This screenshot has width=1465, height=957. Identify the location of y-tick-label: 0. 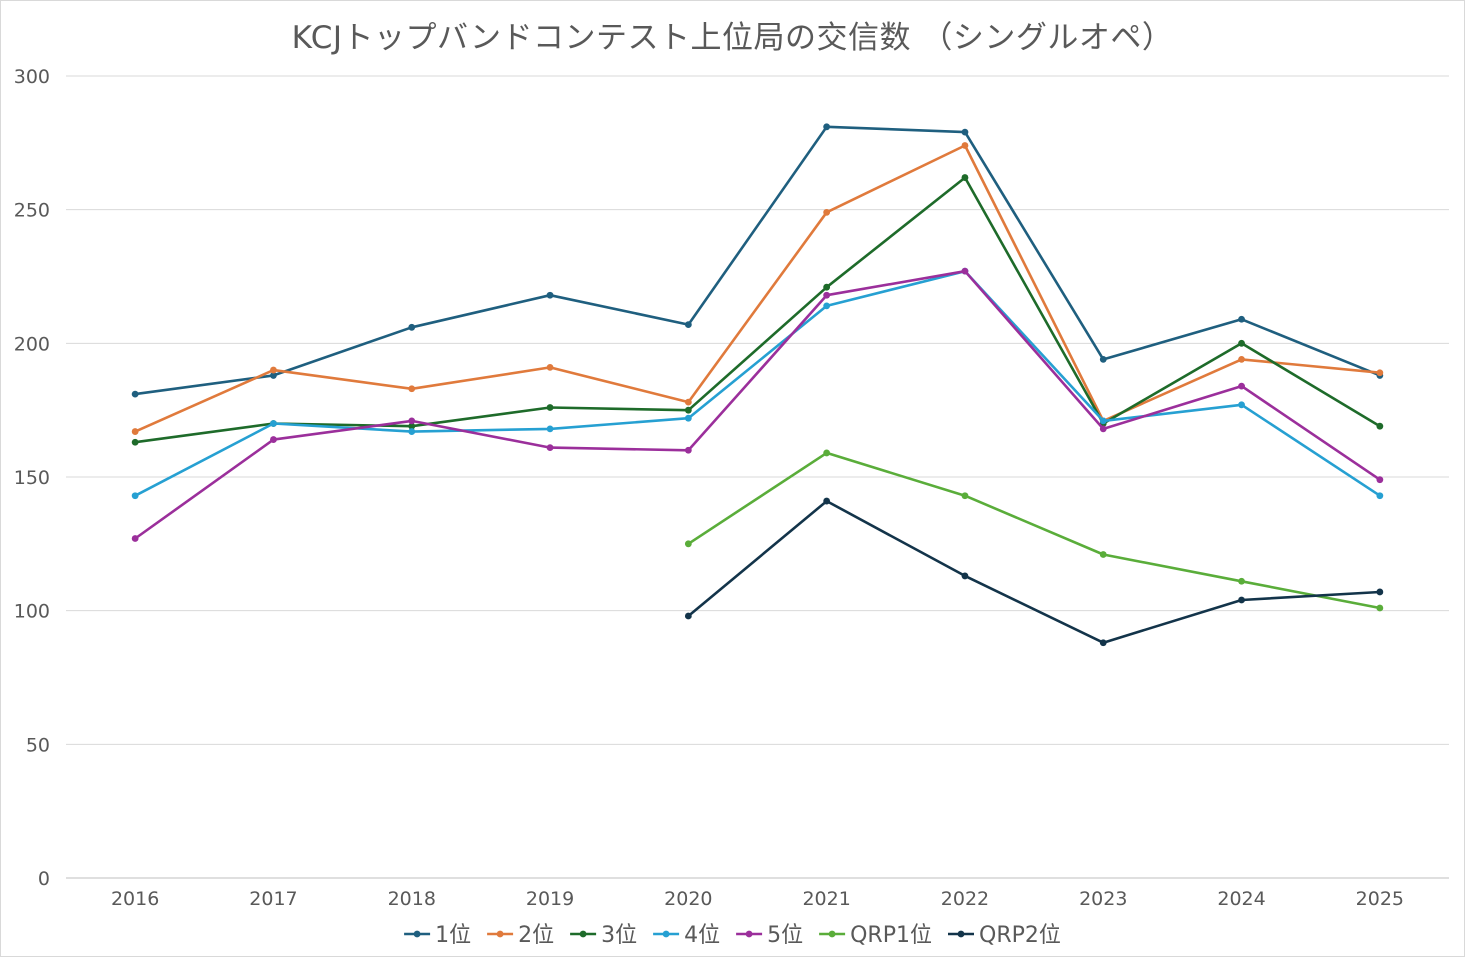
(44, 879).